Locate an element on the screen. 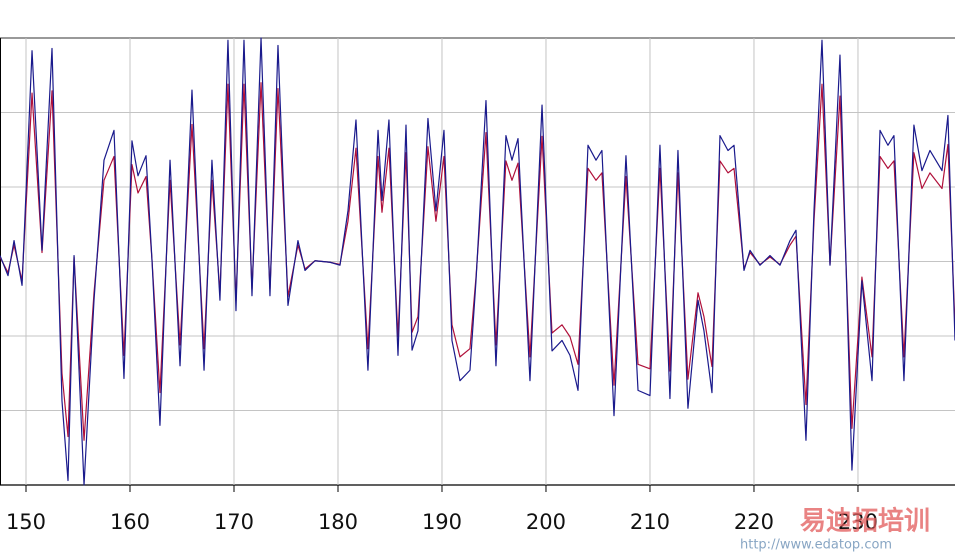 This screenshot has width=955, height=558. watermark-title: 易迪拓培训 is located at coordinates (865, 522).